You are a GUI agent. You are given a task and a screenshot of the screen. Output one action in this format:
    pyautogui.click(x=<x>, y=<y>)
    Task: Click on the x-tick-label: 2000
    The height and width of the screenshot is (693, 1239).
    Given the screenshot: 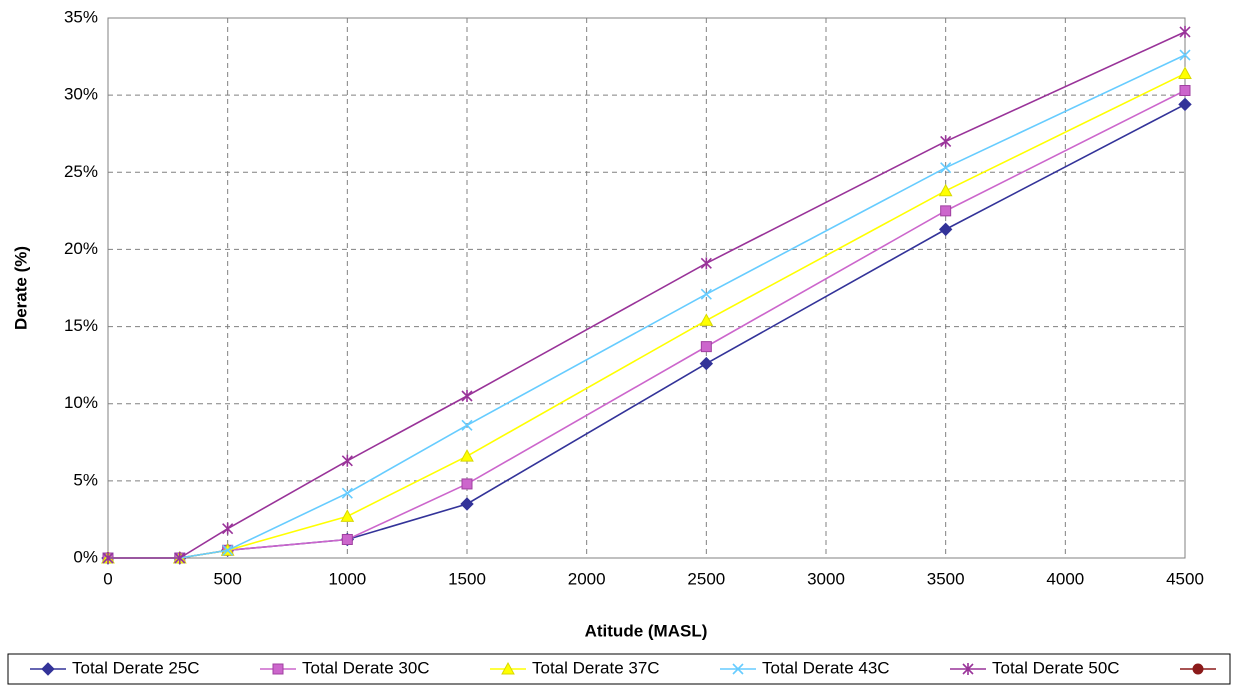 What is the action you would take?
    pyautogui.click(x=587, y=578)
    